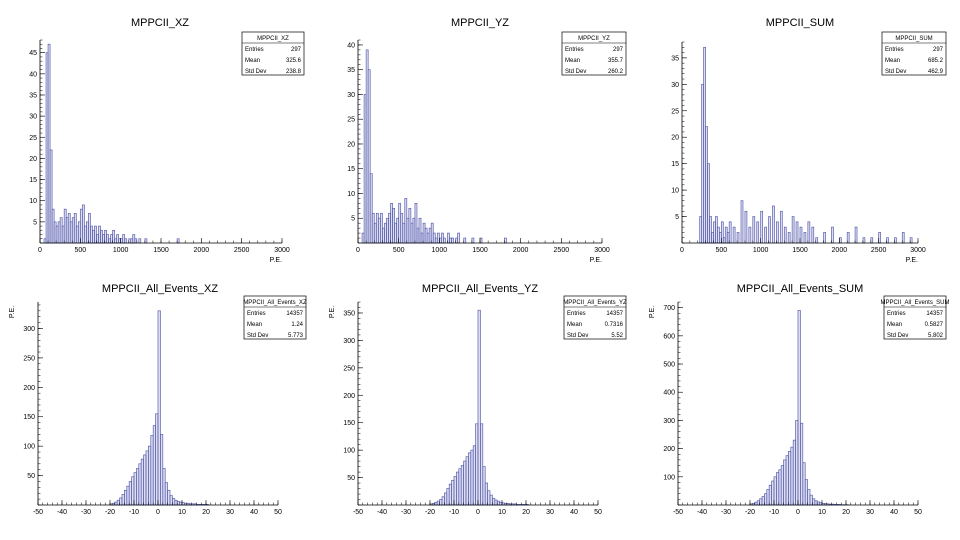  Describe the element at coordinates (502, 512) in the screenshot. I see `x-tick-label: 10` at that location.